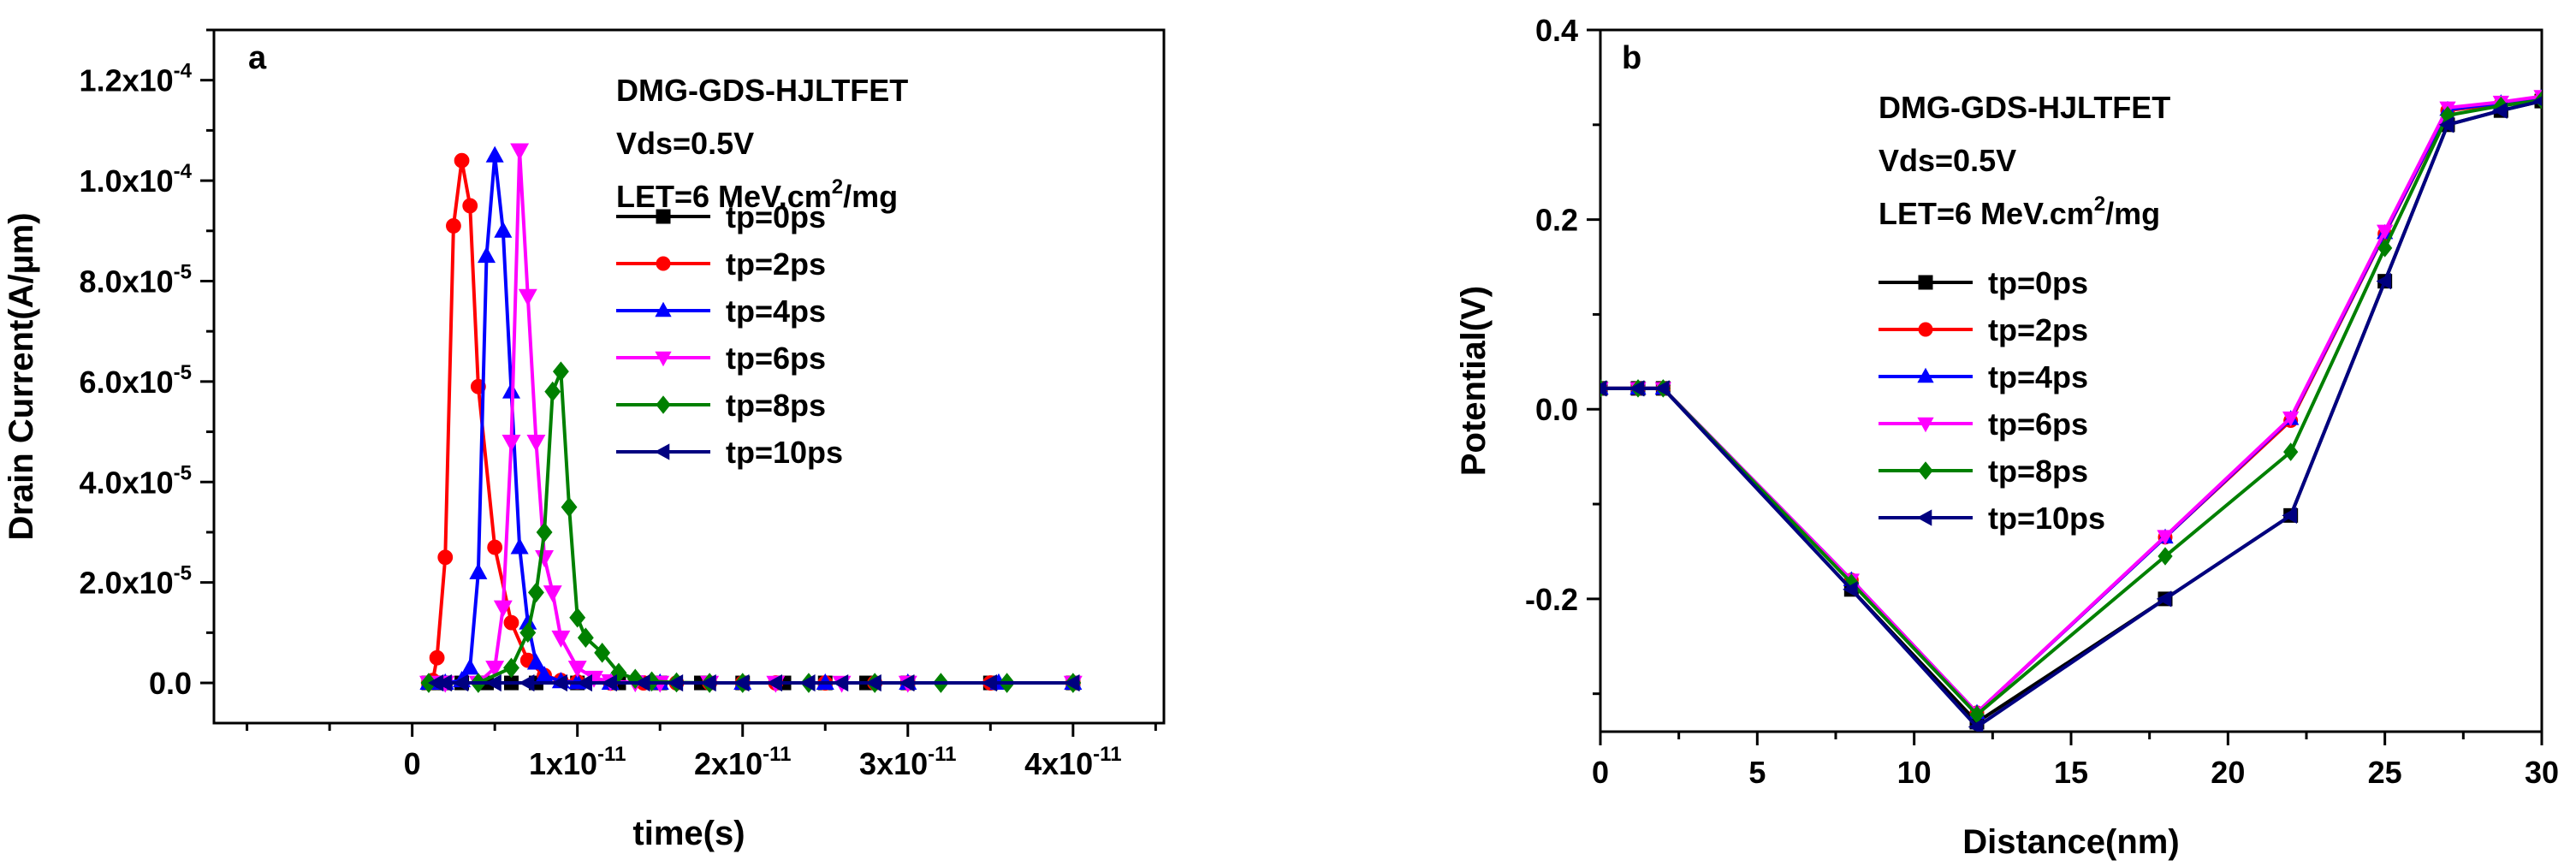 The height and width of the screenshot is (866, 2576). Describe the element at coordinates (136, 279) in the screenshot. I see `y-tick-label: 8.0x10⁻⁵` at that location.